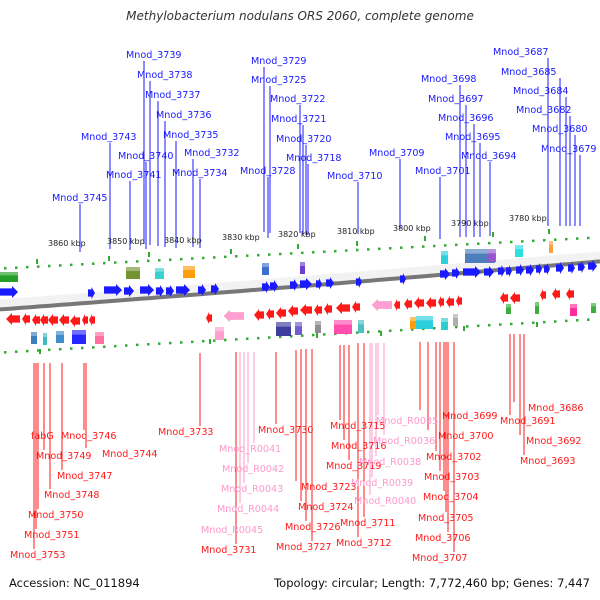 The height and width of the screenshot is (600, 600). What do you see at coordinates (67, 243) in the screenshot?
I see `scale-label: 3860 kbp` at bounding box center [67, 243].